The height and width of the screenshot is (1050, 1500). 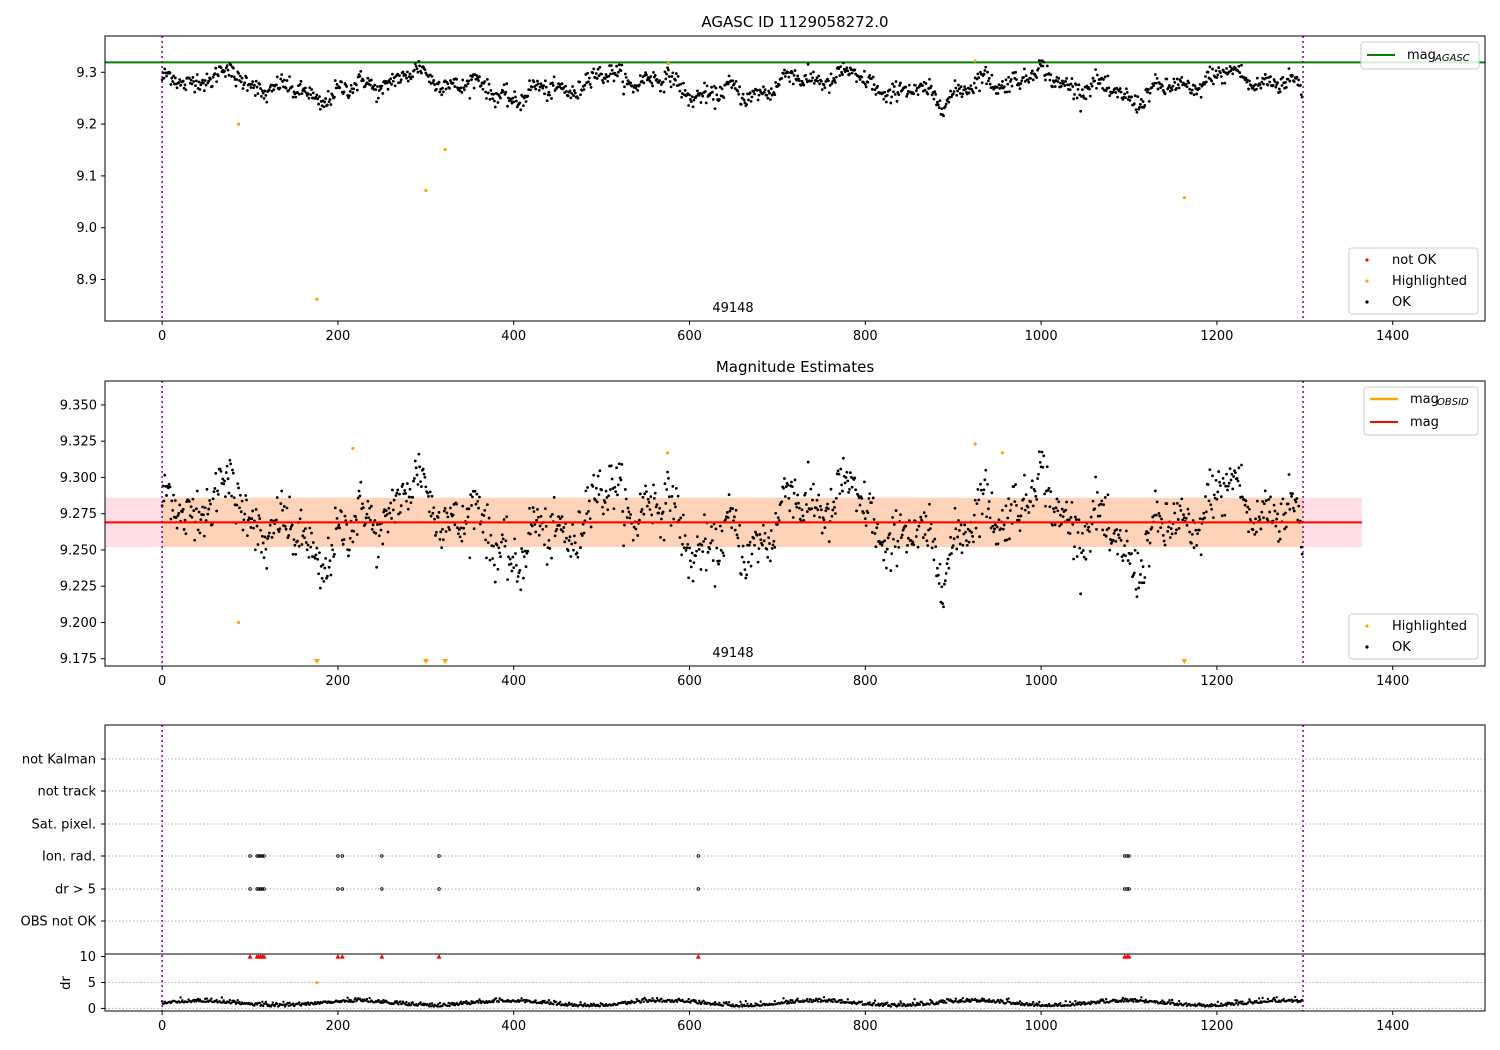 What do you see at coordinates (382, 956) in the screenshot?
I see `dr-clipped-marker` at bounding box center [382, 956].